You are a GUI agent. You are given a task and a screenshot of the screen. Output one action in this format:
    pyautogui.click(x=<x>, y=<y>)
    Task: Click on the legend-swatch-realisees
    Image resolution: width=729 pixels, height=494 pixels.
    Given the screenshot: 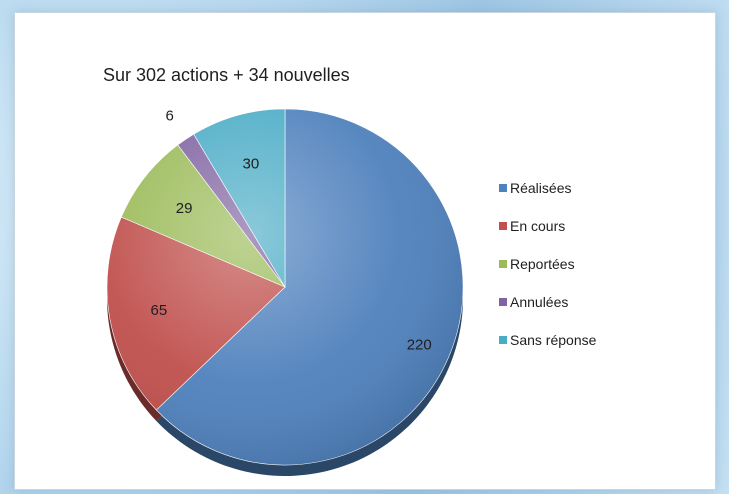 What is the action you would take?
    pyautogui.click(x=503, y=188)
    